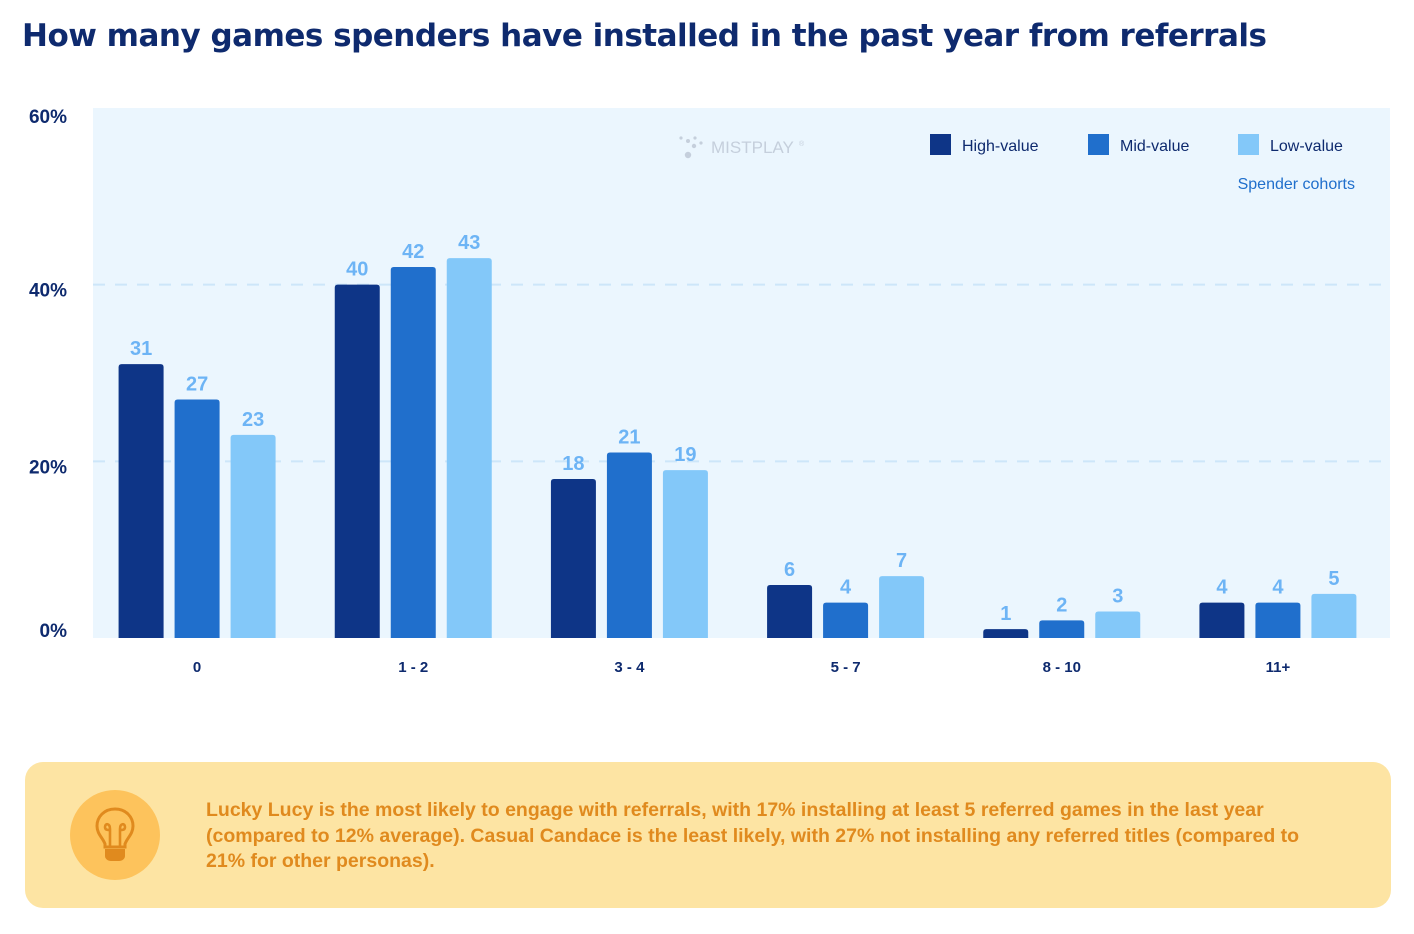 The height and width of the screenshot is (934, 1414). I want to click on data-label: 18, so click(573, 464).